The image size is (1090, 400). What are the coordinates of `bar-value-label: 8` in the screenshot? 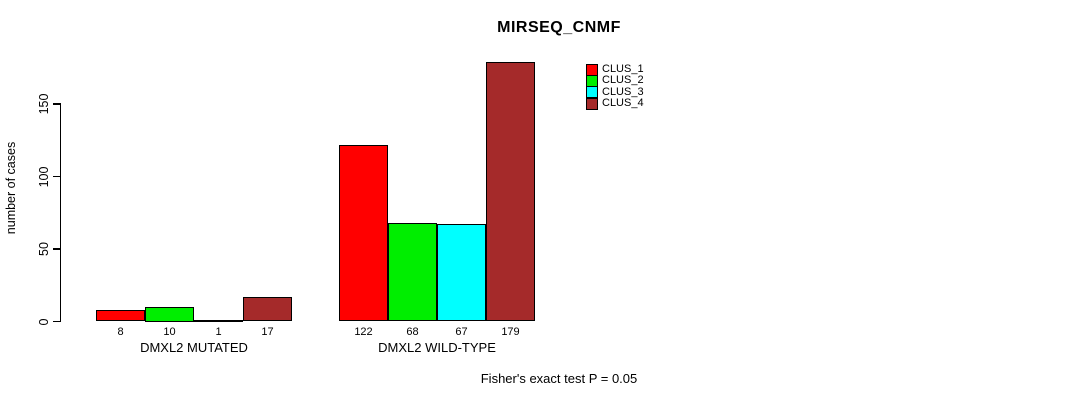 It's located at (120, 332).